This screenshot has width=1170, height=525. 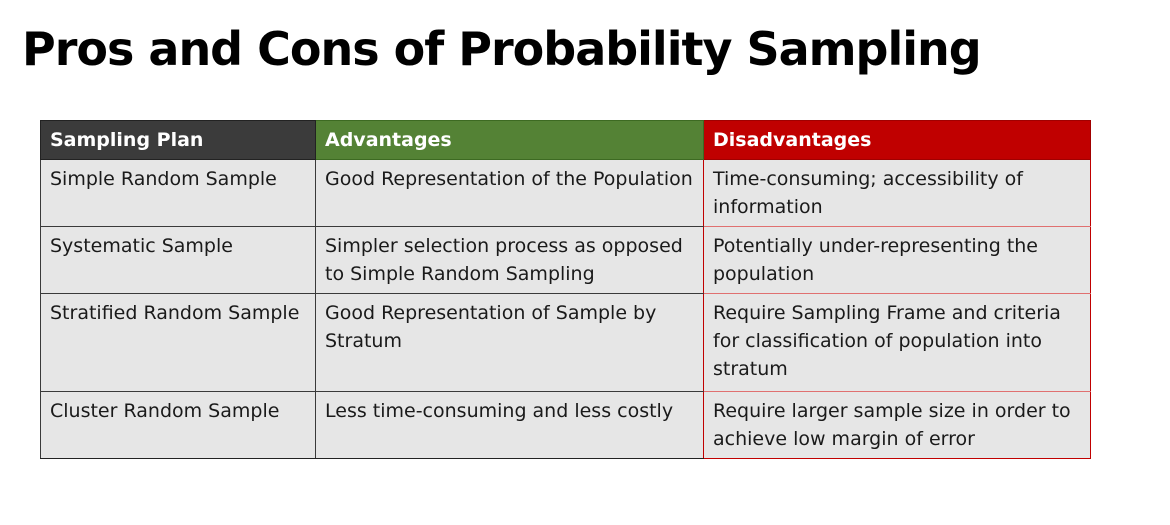 I want to click on cell-sampling-plan: Stratified Random Sample, so click(x=178, y=342).